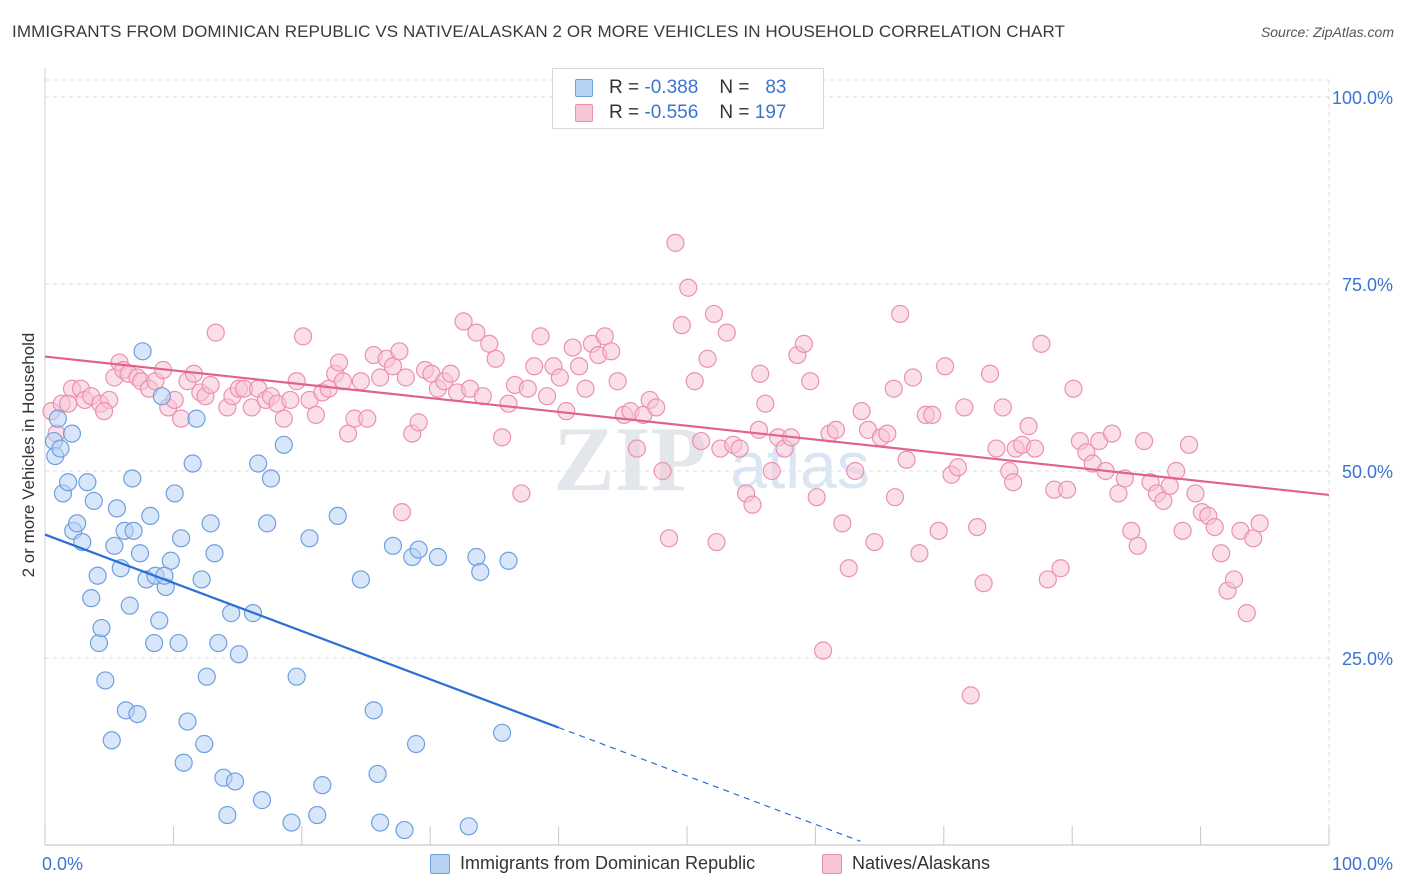 This screenshot has height=892, width=1406. Describe the element at coordinates (608, 863) in the screenshot. I see `legend-label: Immigrants from Dominican Republic` at that location.